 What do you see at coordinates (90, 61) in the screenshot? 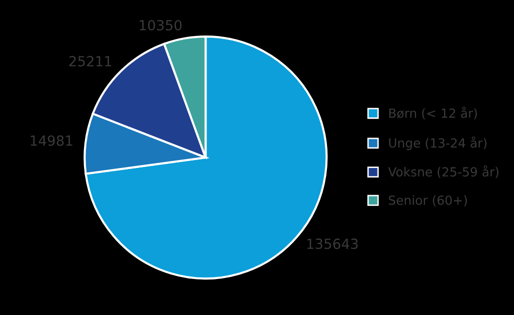
I see `data-label: 25211` at bounding box center [90, 61].